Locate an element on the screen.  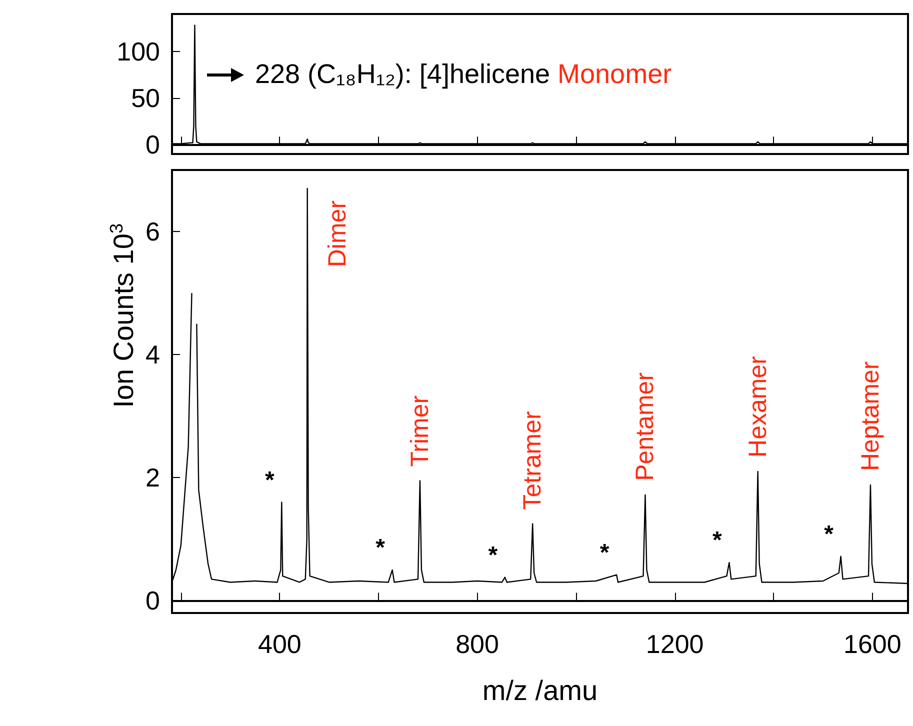
annotation: 228 (C₁₈H₁₂): [4]helicene is located at coordinates (402, 74).